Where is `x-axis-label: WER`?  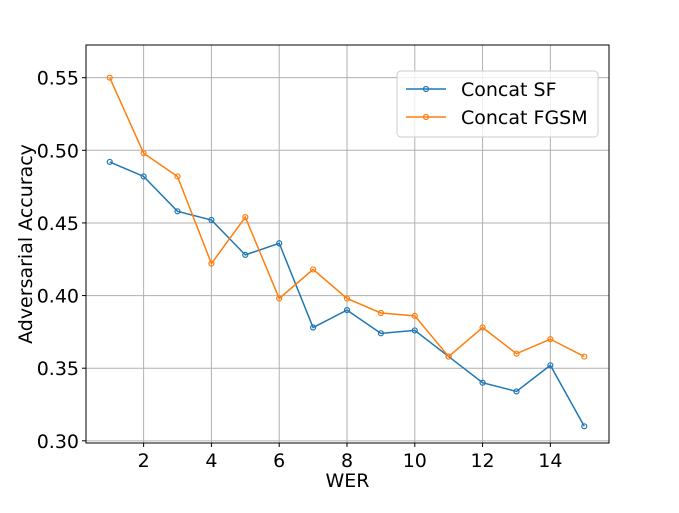 x-axis-label: WER is located at coordinates (348, 481).